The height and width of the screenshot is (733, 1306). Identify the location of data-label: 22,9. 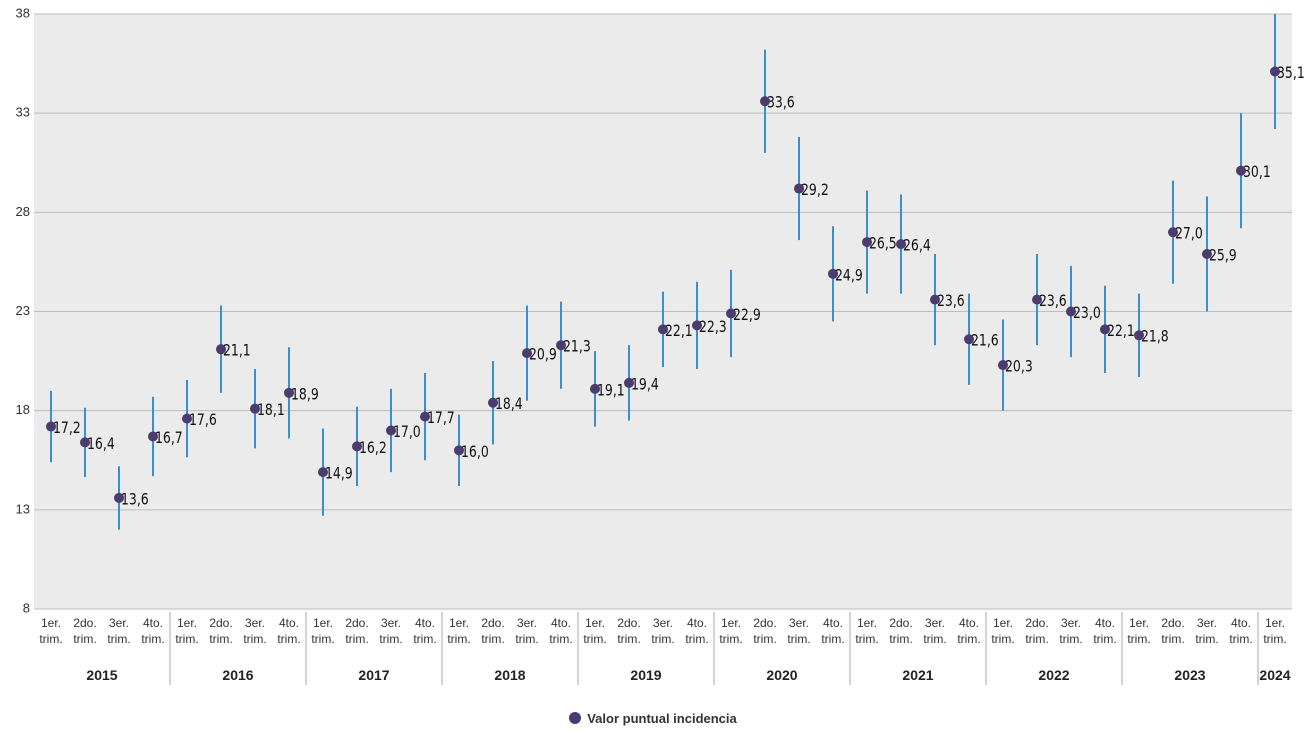
(747, 316).